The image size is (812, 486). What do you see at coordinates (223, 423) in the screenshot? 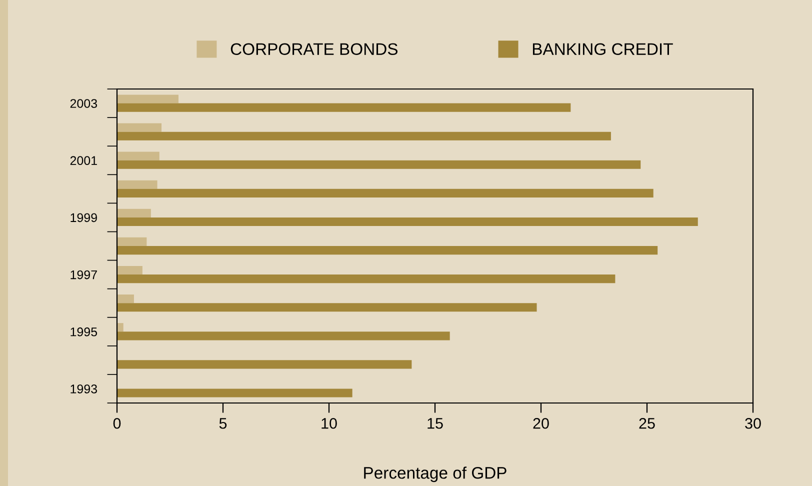
I see `x-tick-label: 5` at bounding box center [223, 423].